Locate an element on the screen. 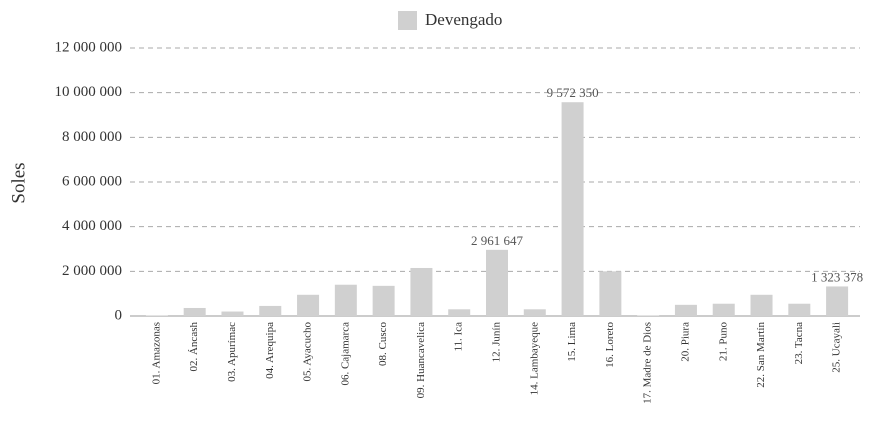 Image resolution: width=872 pixels, height=434 pixels. value-label: 9 572 350 is located at coordinates (573, 92).